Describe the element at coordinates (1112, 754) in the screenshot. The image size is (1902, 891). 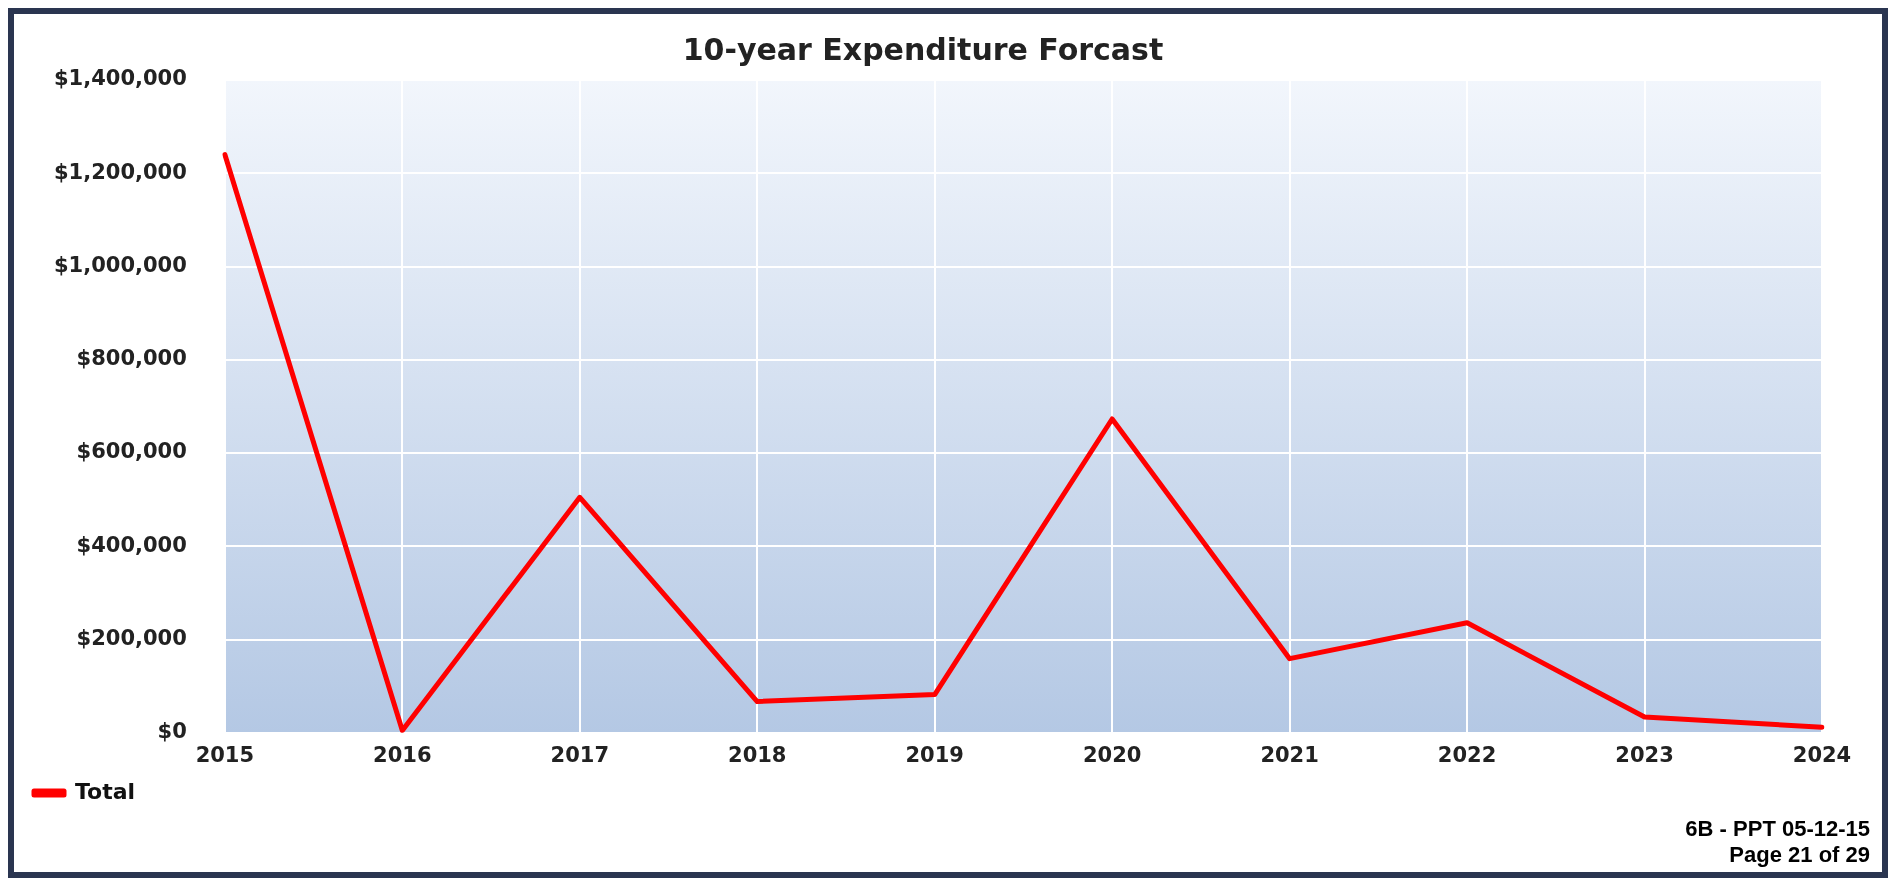
I see `x-tick-label: 2020` at that location.